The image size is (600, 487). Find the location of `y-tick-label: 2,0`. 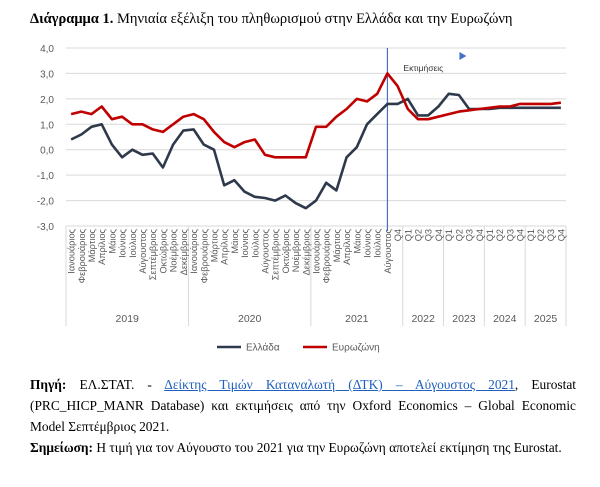

y-tick-label: 2,0 is located at coordinates (47, 100).